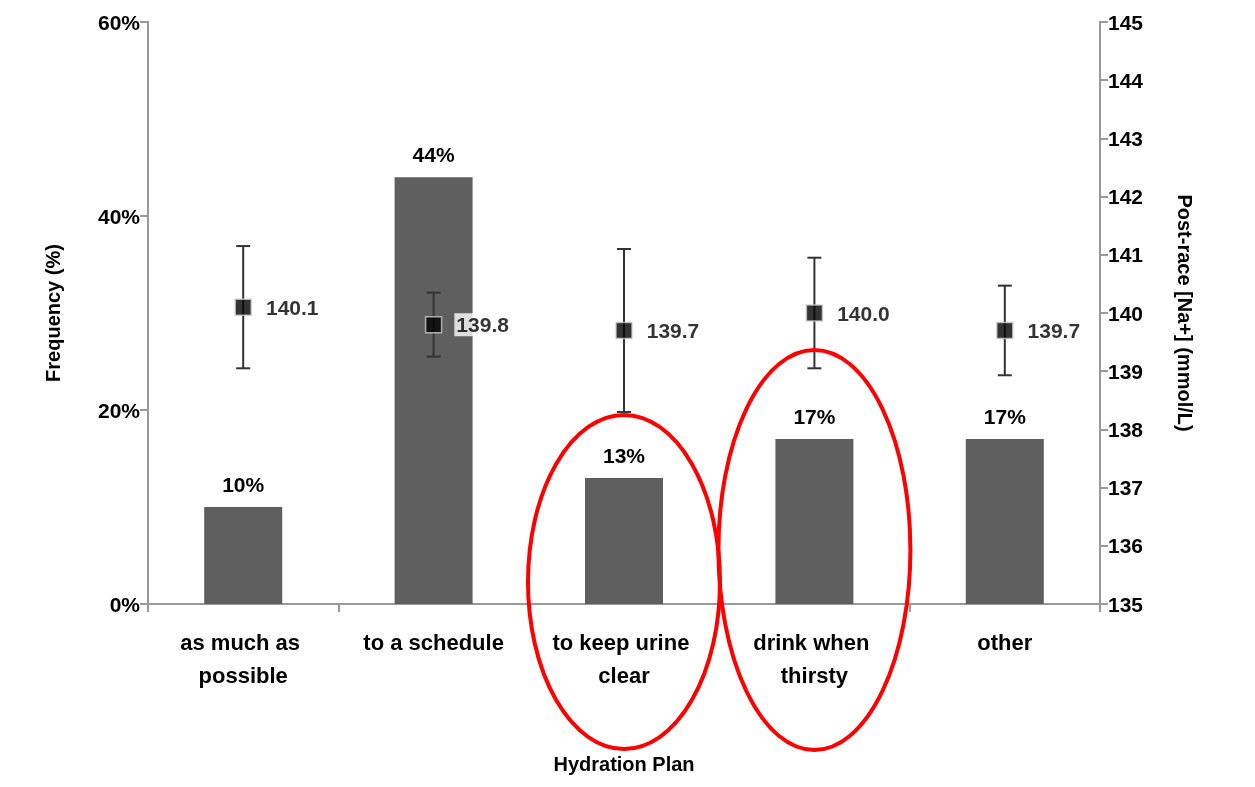 The image size is (1255, 787). What do you see at coordinates (1126, 546) in the screenshot?
I see `y2-tick-label: 136` at bounding box center [1126, 546].